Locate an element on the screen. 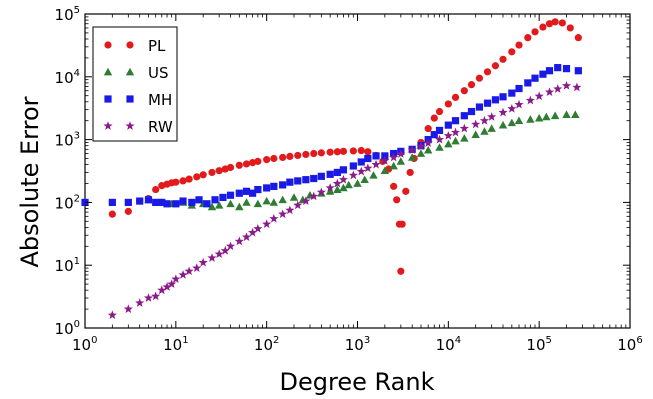  x-tick-label: 10⁰ is located at coordinates (84, 344).